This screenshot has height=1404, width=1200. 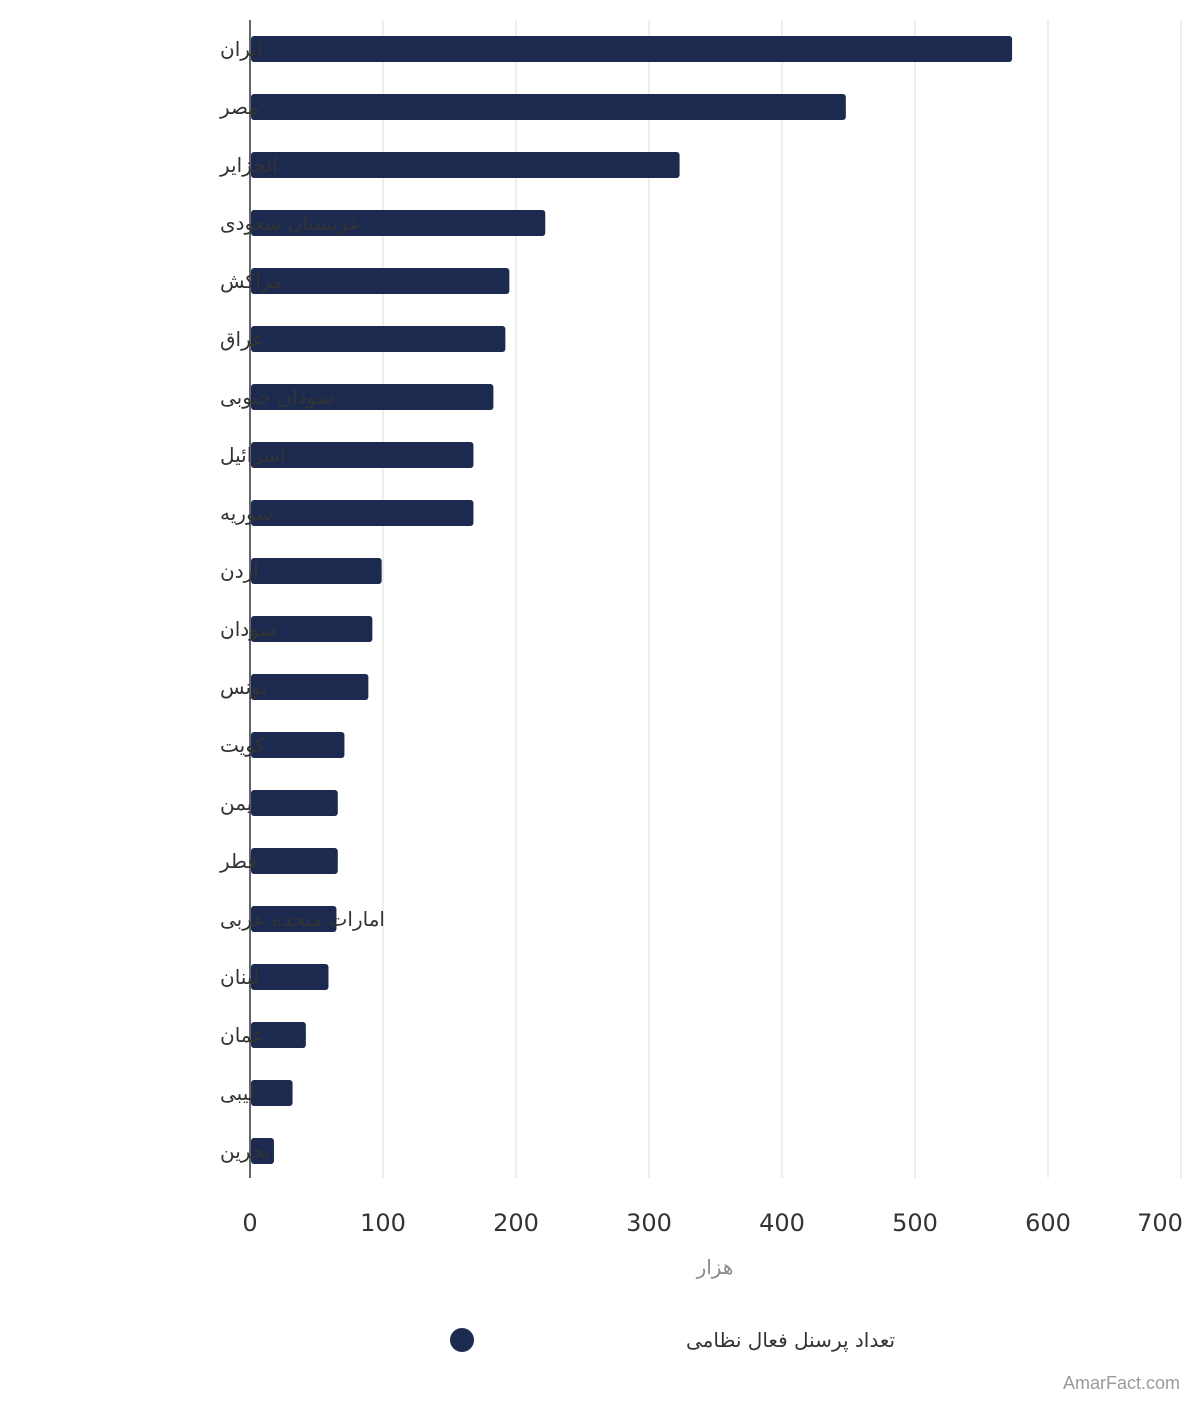 What do you see at coordinates (242, 1035) in the screenshot?
I see `category-label: عمان` at bounding box center [242, 1035].